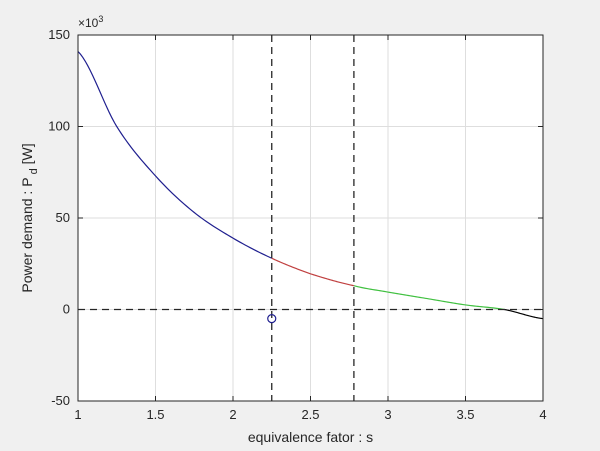 This screenshot has height=451, width=600. I want to click on x-tick-label: 1, so click(77, 414).